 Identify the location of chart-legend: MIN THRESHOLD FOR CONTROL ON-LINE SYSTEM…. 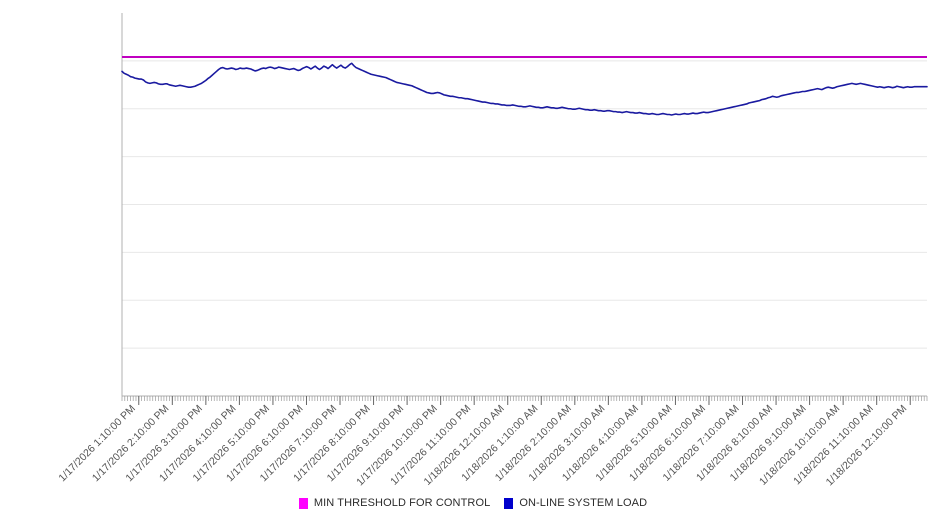
(473, 503).